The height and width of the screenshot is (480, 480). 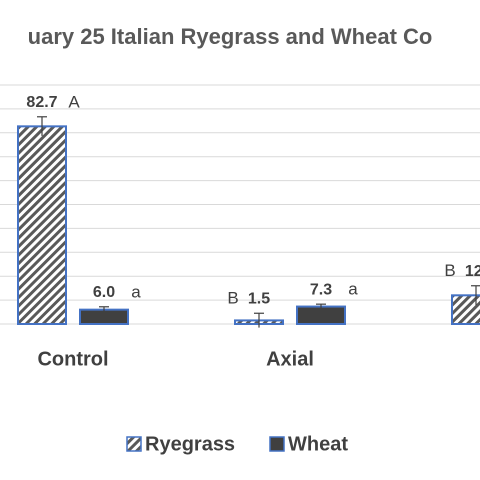 I want to click on x-tick-label: Axial, so click(x=290, y=359).